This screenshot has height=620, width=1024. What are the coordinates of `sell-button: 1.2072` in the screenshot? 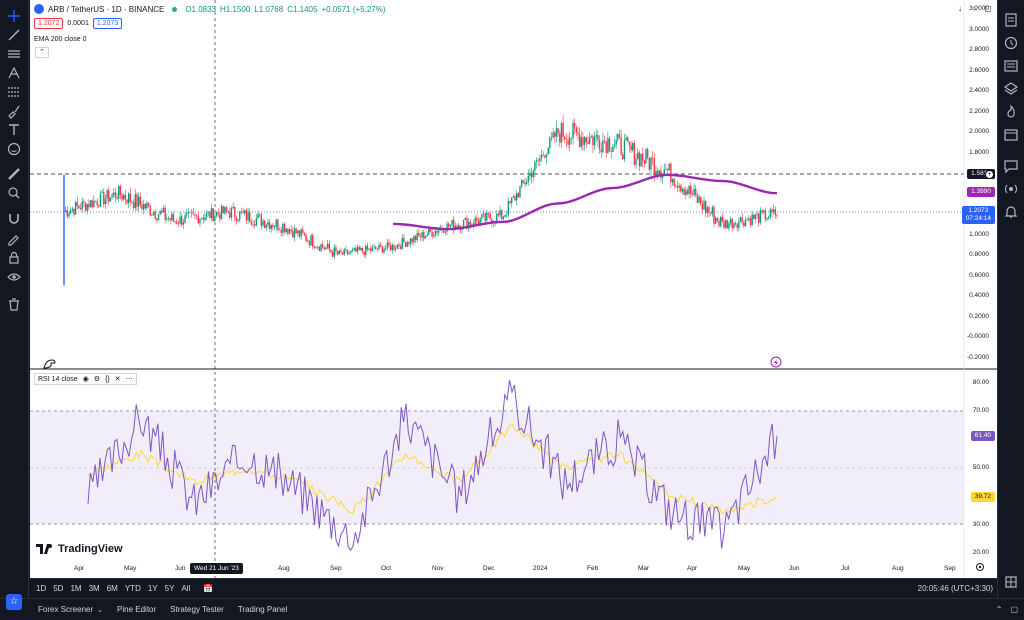 It's located at (49, 23).